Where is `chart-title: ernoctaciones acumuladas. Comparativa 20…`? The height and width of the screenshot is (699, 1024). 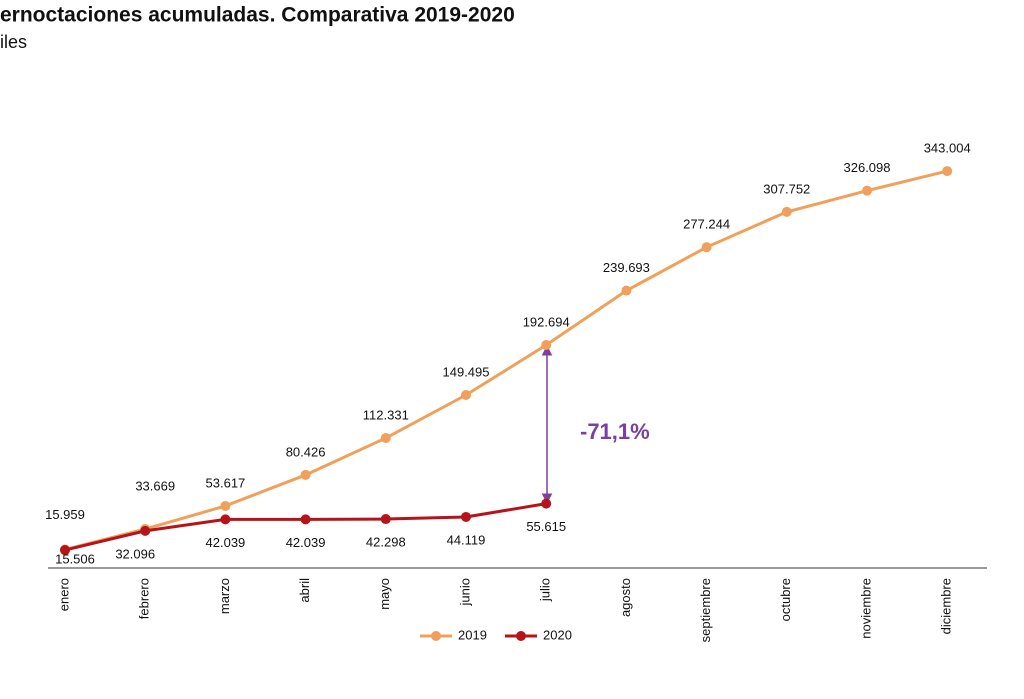
chart-title: ernoctaciones acumuladas. Comparativa 20… is located at coordinates (257, 15).